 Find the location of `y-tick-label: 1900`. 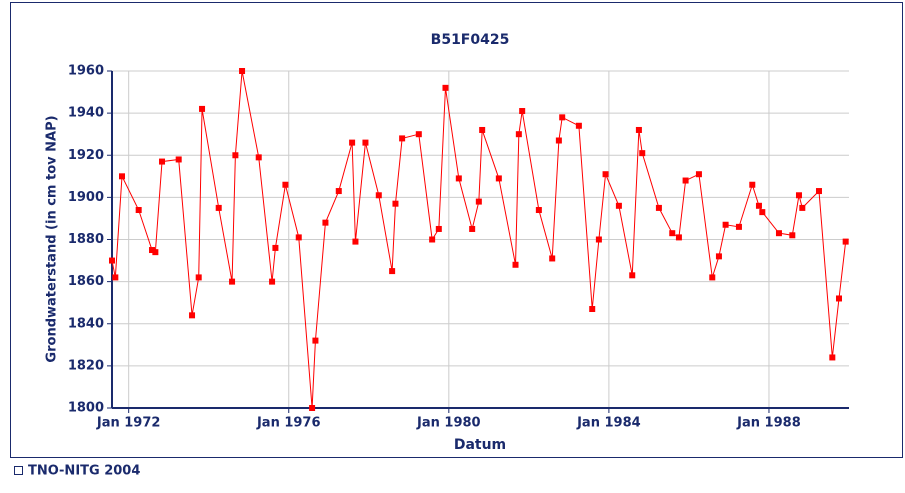

y-tick-label: 1900 is located at coordinates (86, 197).